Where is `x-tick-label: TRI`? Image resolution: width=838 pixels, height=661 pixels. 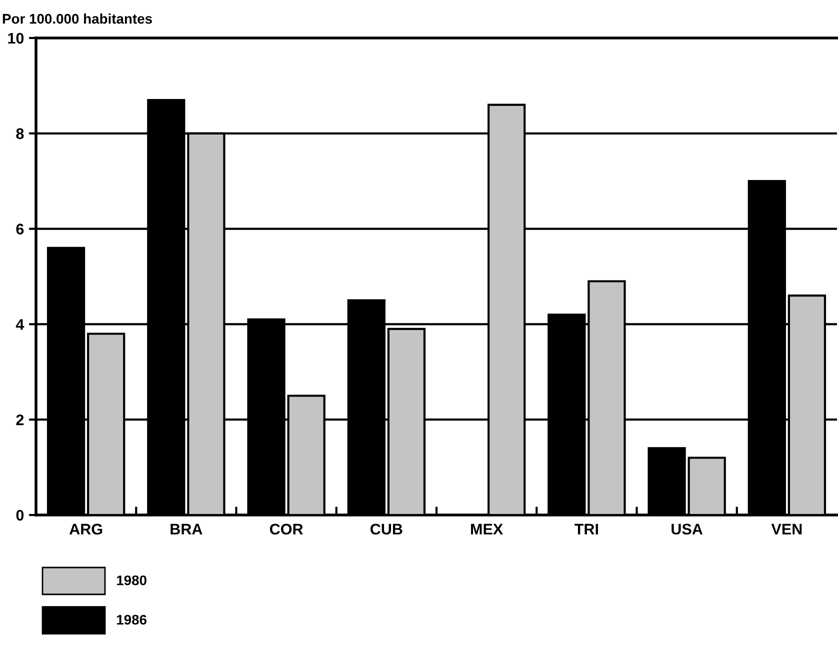 x-tick-label: TRI is located at coordinates (586, 529).